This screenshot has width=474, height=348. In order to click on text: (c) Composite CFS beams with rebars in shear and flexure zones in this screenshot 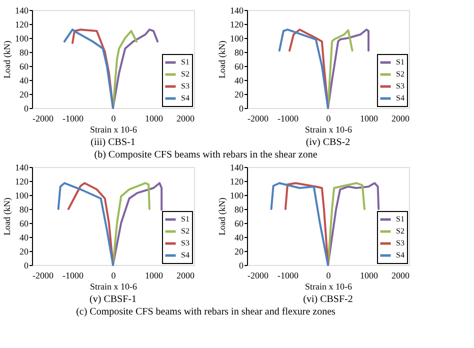, I will do `click(206, 312)`.